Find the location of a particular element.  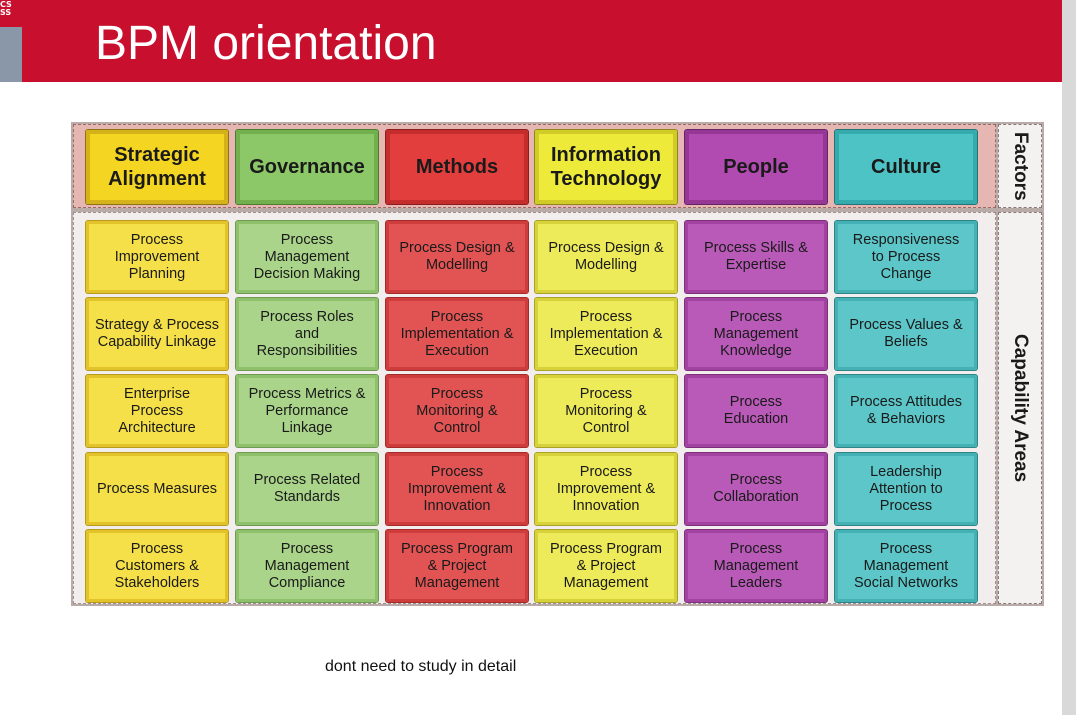

capability-cell: Process Roles and Responsibilities is located at coordinates (307, 334).